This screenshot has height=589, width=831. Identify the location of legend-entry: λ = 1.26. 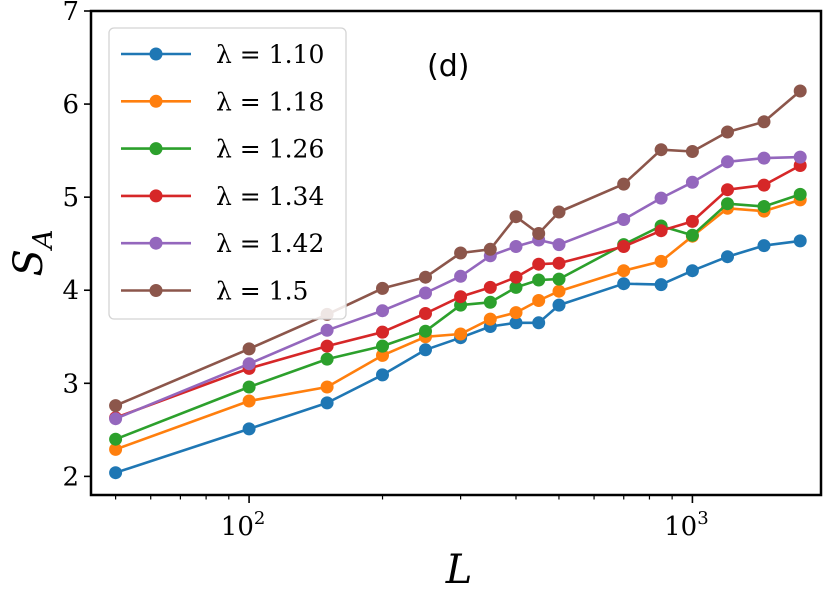
(222, 149).